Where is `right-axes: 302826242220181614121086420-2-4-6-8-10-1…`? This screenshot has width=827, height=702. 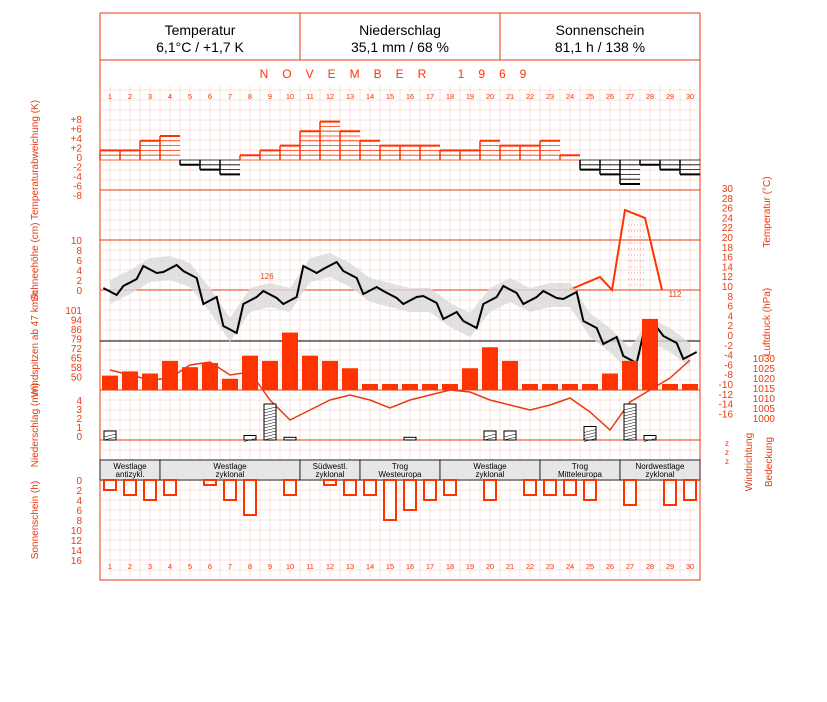
right-axes: 302826242220181614121086420-2-4-6-8-10-1… is located at coordinates (747, 333).